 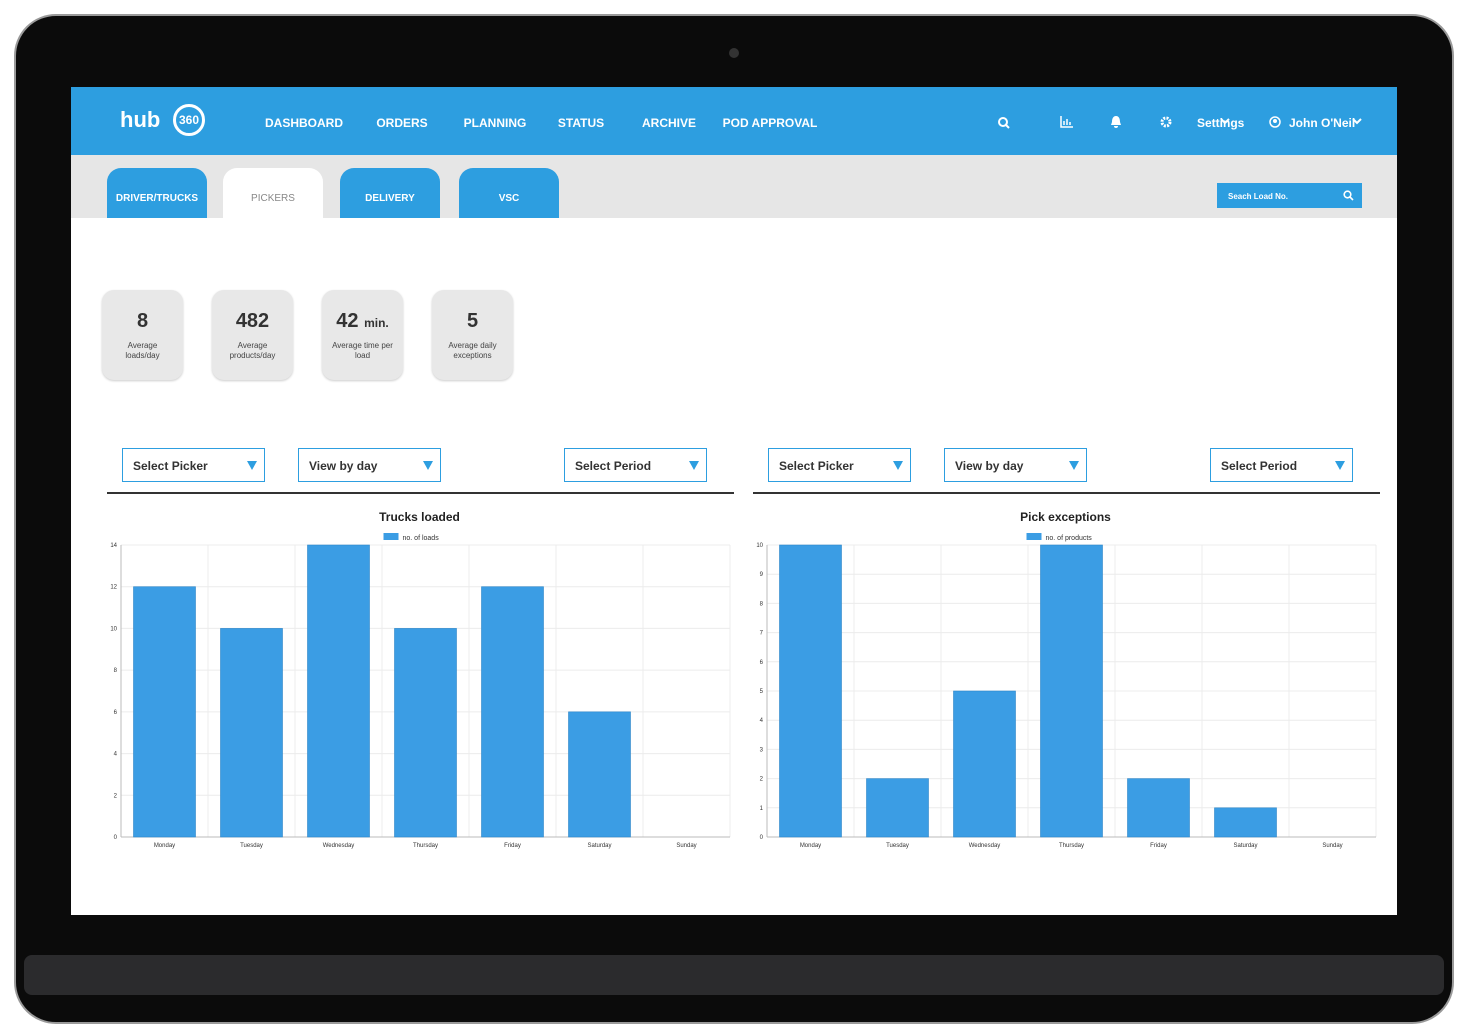 I want to click on stat-value: 42, so click(x=347, y=321).